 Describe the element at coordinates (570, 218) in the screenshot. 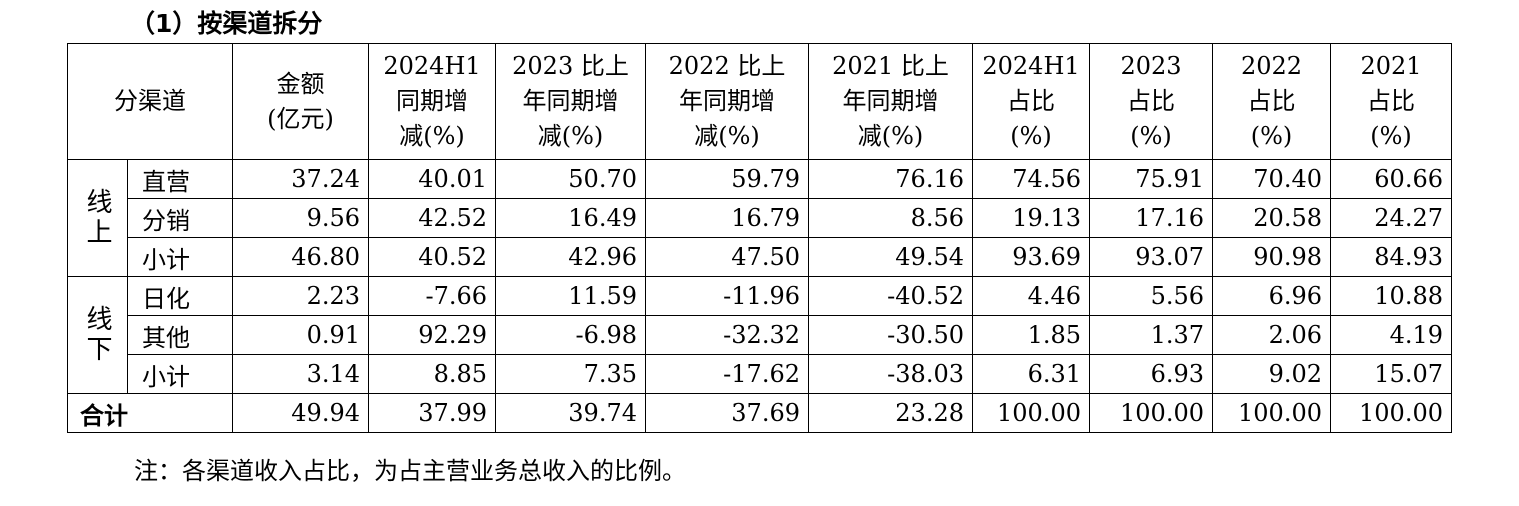

I see `value-cell: 16.49` at that location.